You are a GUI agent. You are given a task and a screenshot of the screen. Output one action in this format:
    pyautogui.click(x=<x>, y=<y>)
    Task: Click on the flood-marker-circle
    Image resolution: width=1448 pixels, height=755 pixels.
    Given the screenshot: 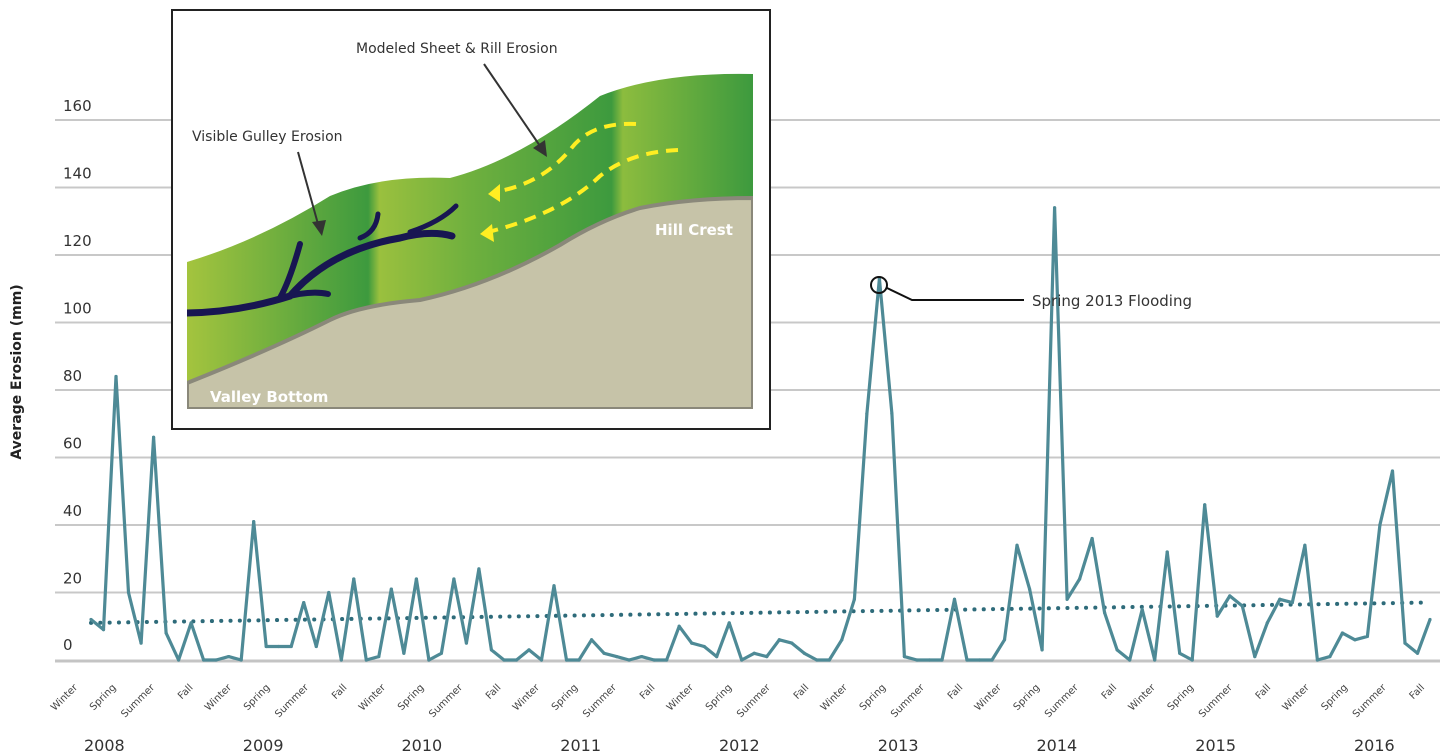 What is the action you would take?
    pyautogui.click(x=879, y=285)
    